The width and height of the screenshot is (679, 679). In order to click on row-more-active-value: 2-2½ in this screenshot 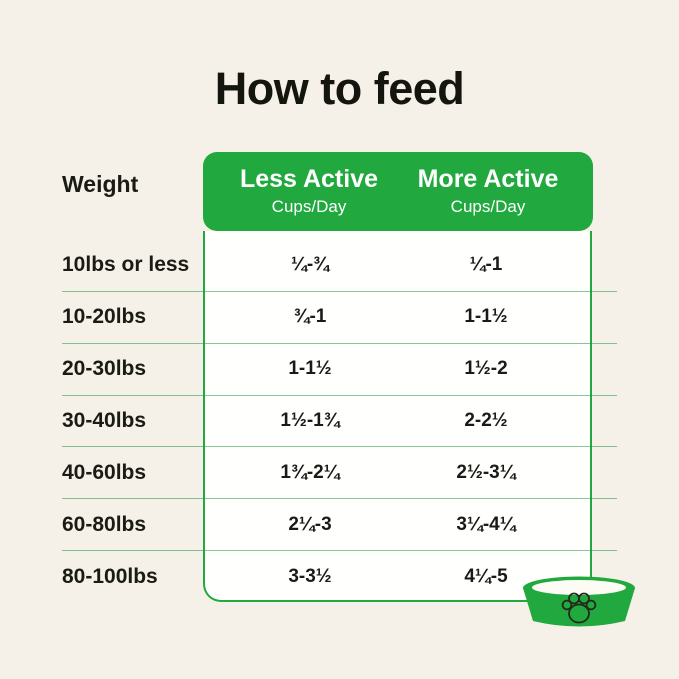, I will do `click(486, 421)`.